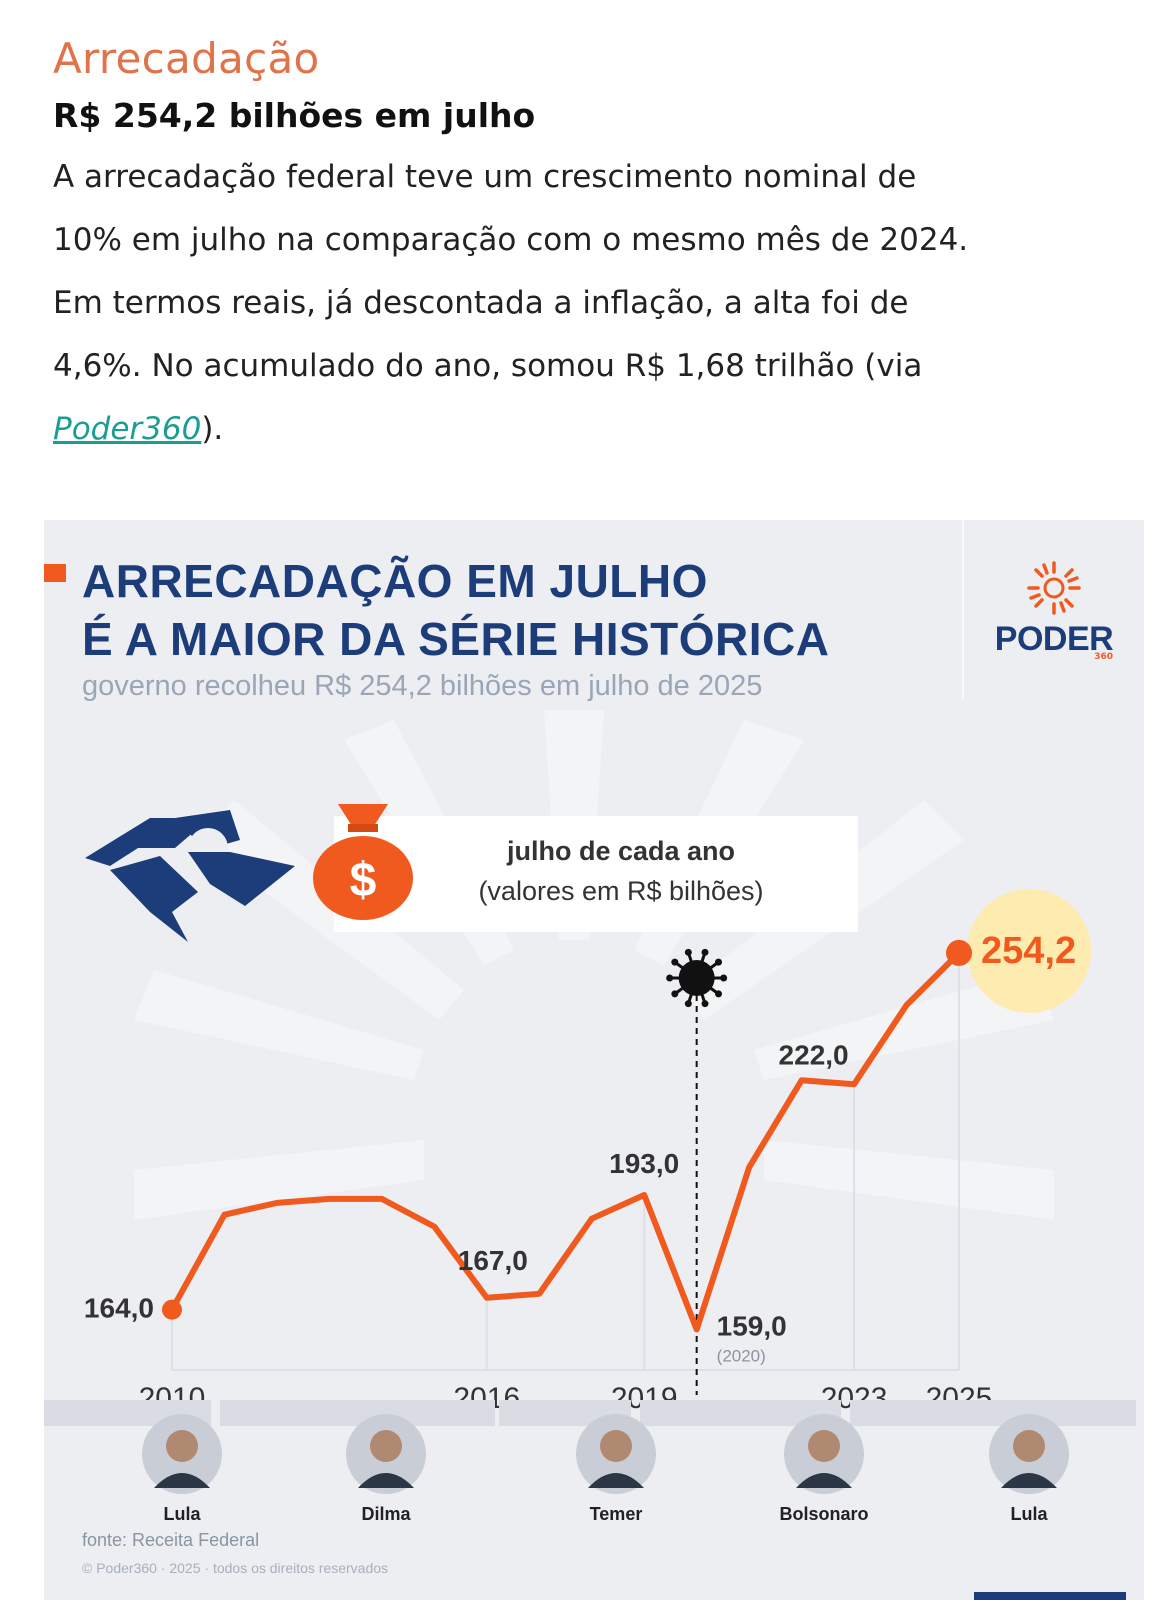 The width and height of the screenshot is (1152, 1600). Describe the element at coordinates (119, 1308) in the screenshot. I see `data-label-2010: 164,0` at that location.